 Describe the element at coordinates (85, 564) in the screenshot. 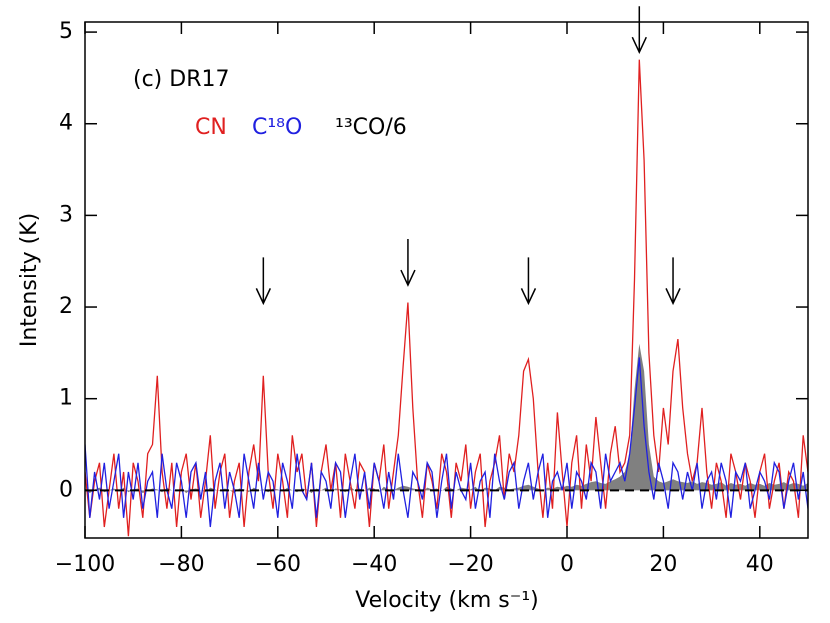

I see `x-tick-label: −100` at that location.